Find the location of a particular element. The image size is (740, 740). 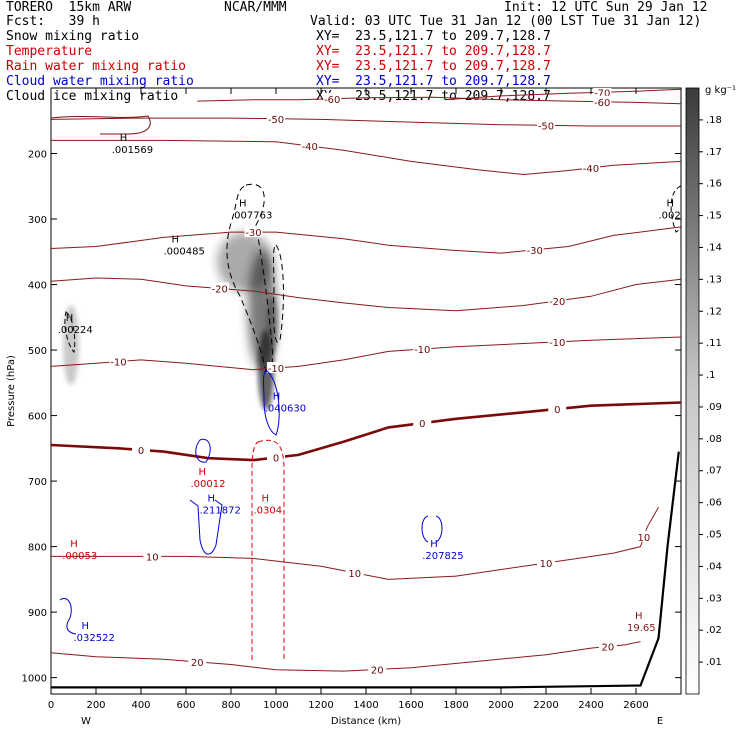

xy-cloud-water: XY= 23.5,121.7 to 209.7,128.7 is located at coordinates (433, 81).